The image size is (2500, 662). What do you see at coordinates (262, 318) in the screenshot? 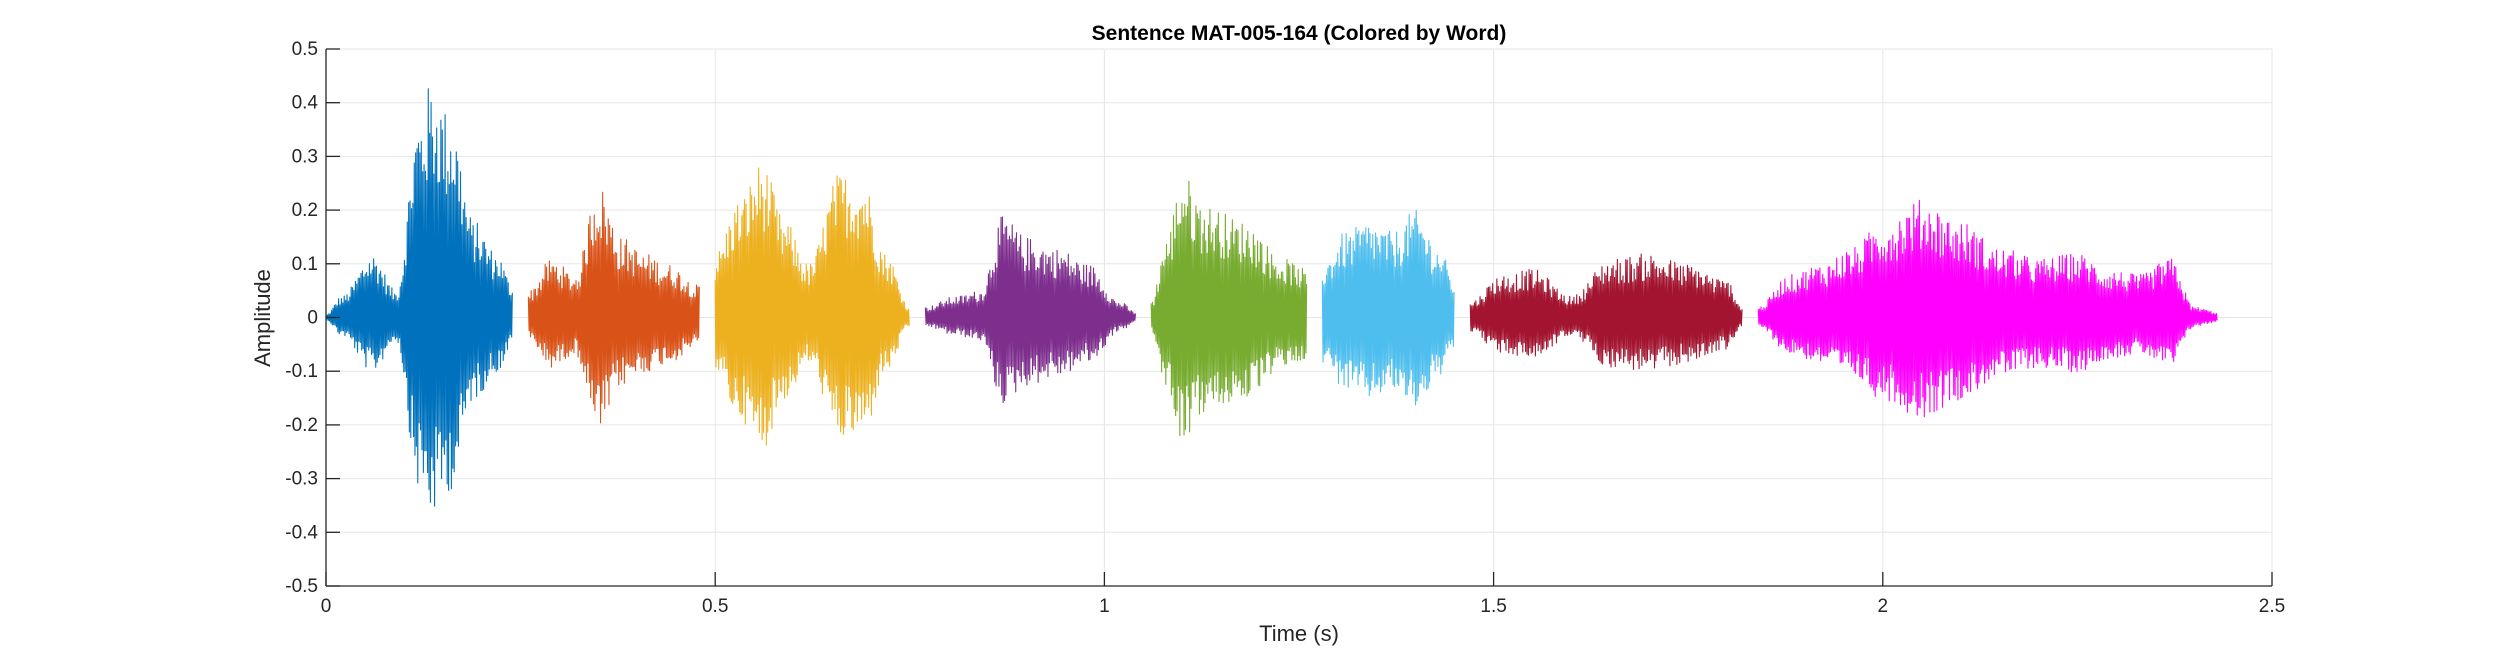
I see `y-axis-label: Amplitude` at bounding box center [262, 318].